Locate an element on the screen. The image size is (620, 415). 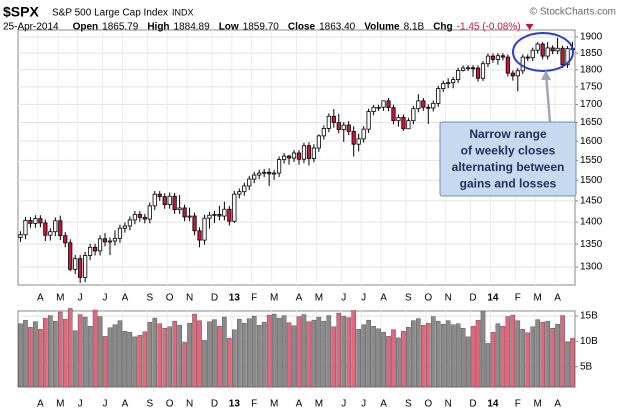
quote-label: Close is located at coordinates (302, 27).